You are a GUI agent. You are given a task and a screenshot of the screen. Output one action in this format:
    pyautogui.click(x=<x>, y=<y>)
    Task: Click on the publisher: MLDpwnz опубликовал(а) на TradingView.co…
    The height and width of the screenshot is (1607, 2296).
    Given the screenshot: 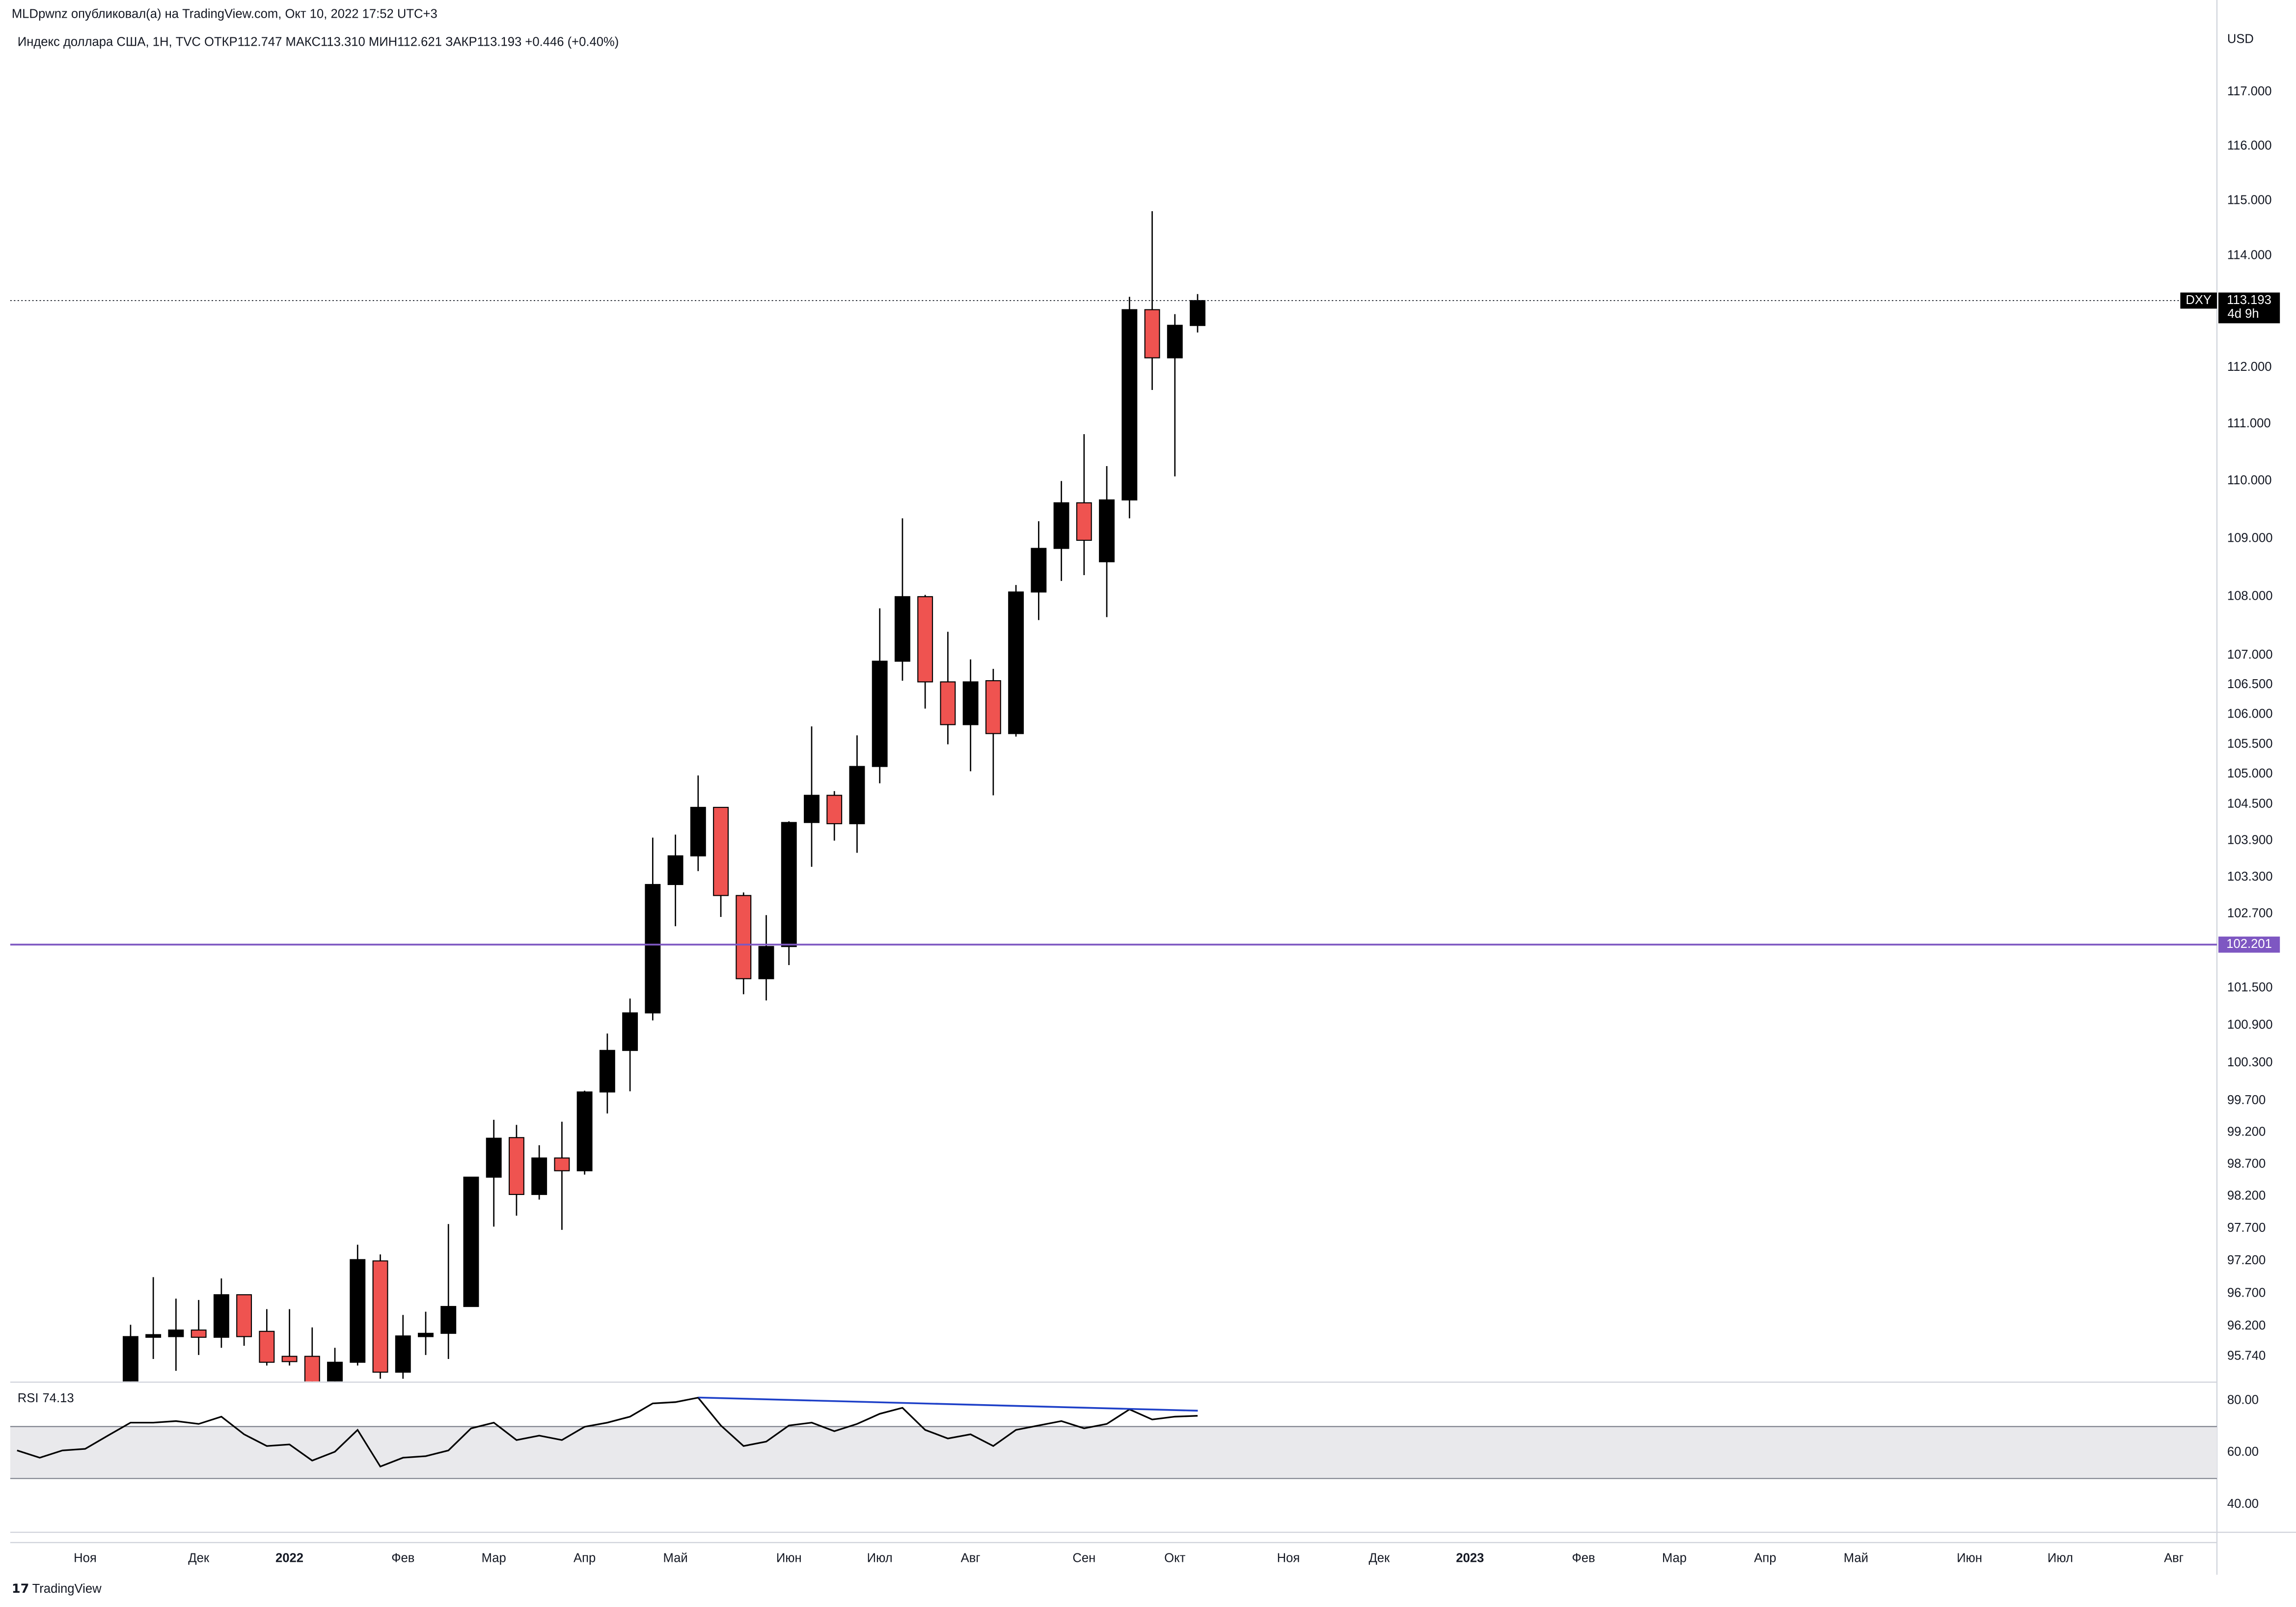 What is the action you would take?
    pyautogui.click(x=224, y=14)
    